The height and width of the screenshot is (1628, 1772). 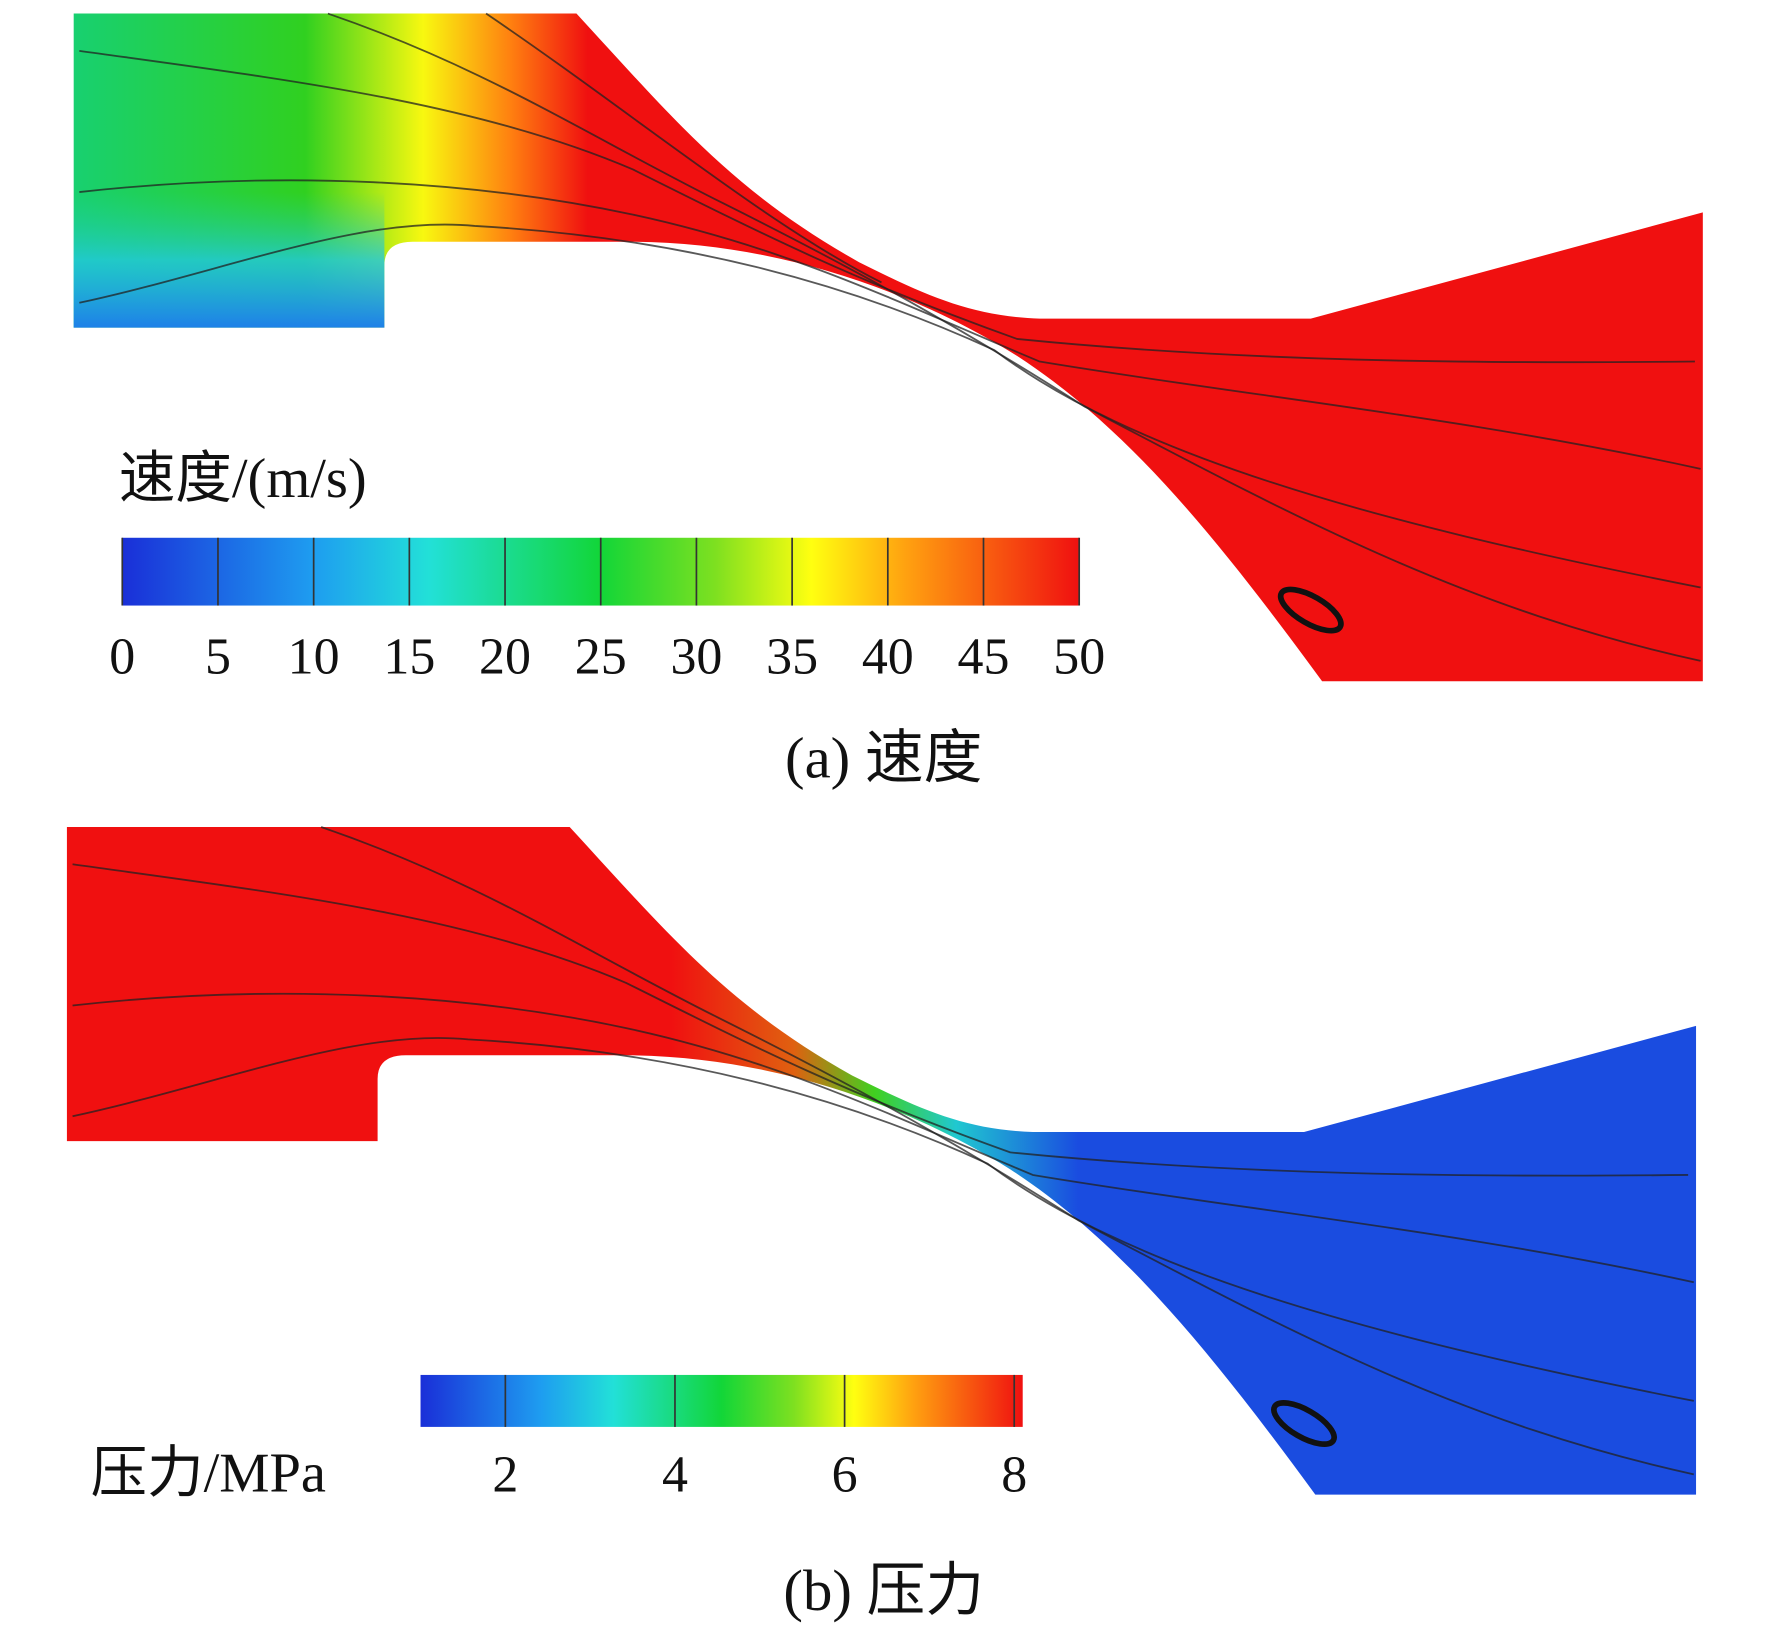 What do you see at coordinates (208, 1473) in the screenshot?
I see `colorbar-title: 压力/MPa` at bounding box center [208, 1473].